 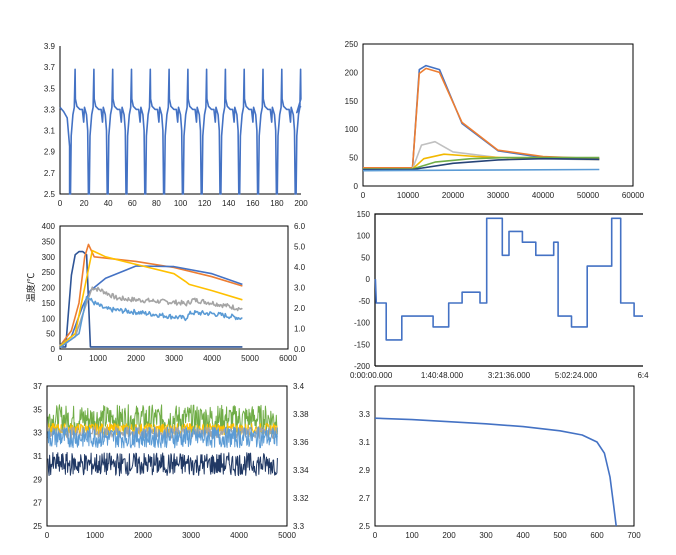 I want to click on y-tick-label: 3.7, so click(x=50, y=67).